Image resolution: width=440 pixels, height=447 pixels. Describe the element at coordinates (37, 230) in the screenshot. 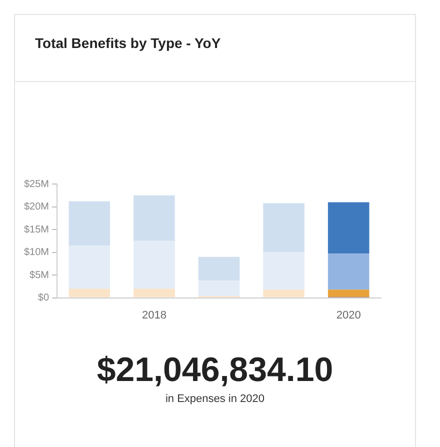

I see `y-tick-label: $15M` at that location.